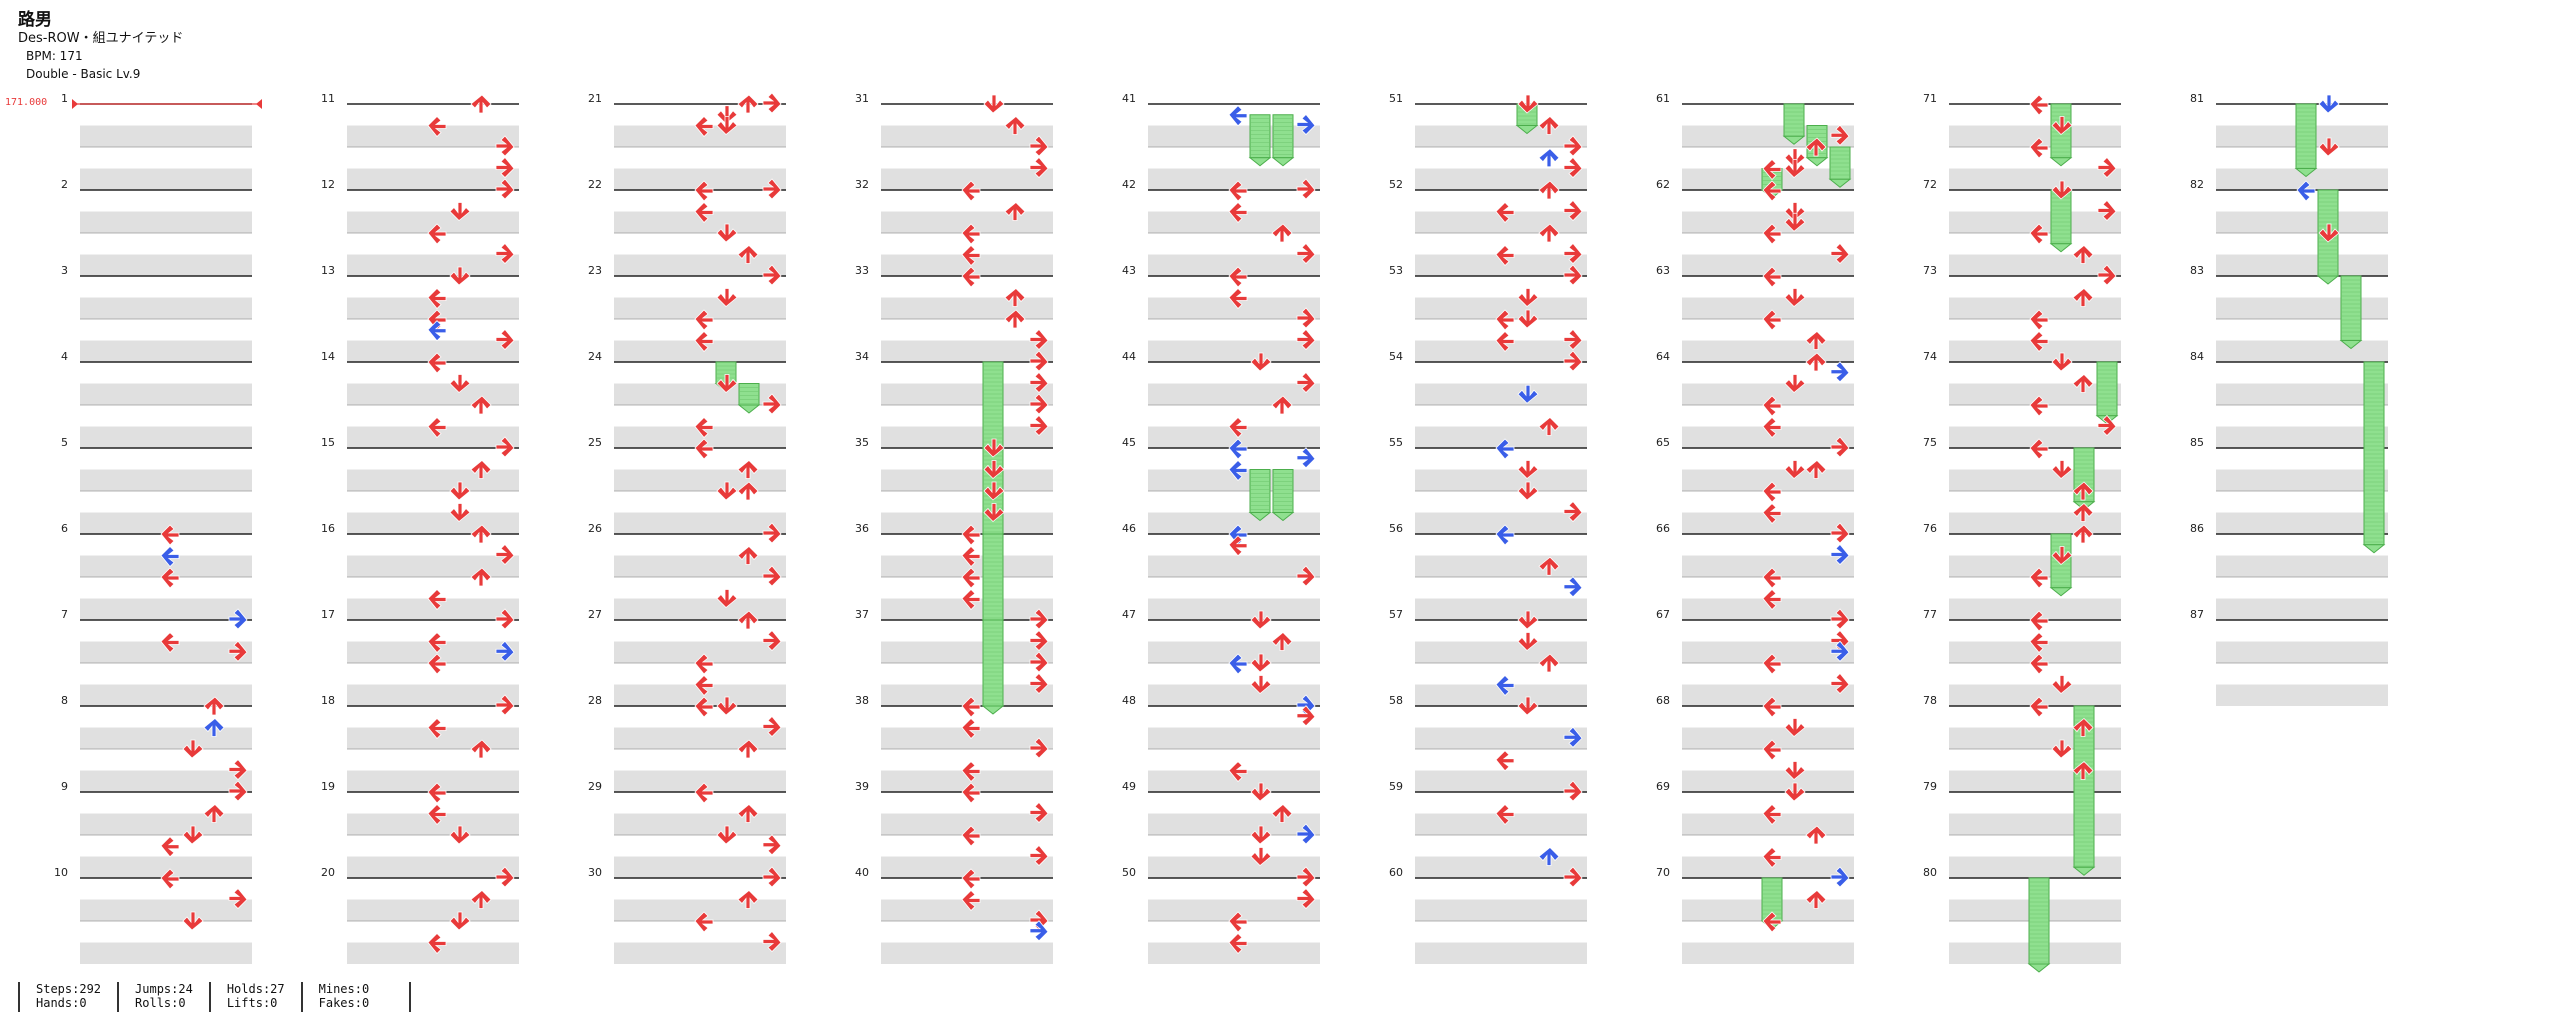 The image size is (2569, 1024). Describe the element at coordinates (328, 872) in the screenshot. I see `measure-number: 20` at that location.